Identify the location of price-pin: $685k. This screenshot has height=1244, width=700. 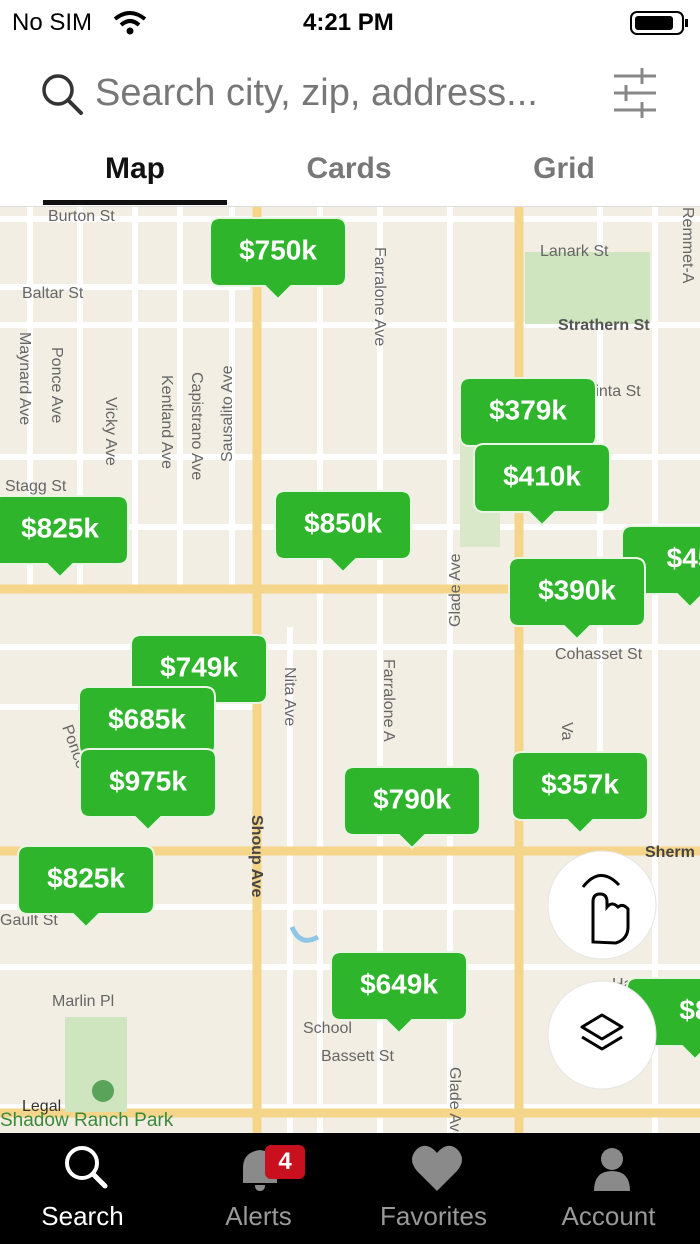
(147, 728).